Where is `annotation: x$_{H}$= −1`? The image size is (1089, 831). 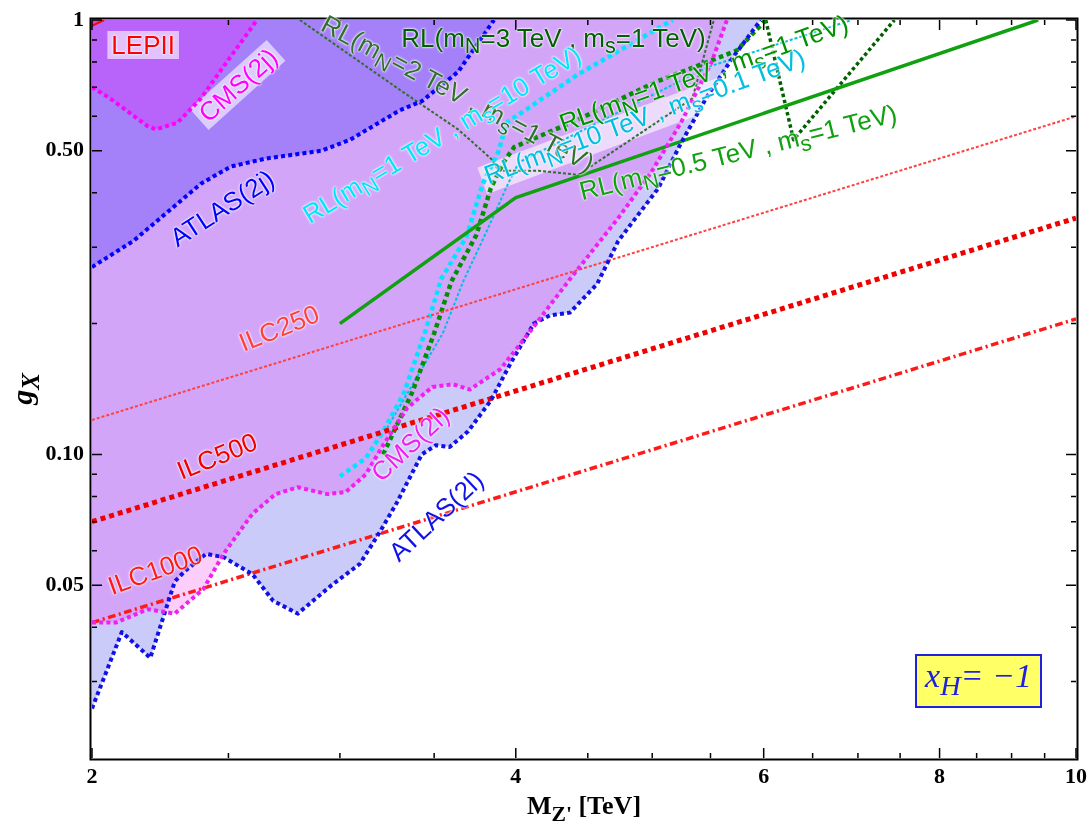 annotation: x$_{H}$= −1 is located at coordinates (978, 681).